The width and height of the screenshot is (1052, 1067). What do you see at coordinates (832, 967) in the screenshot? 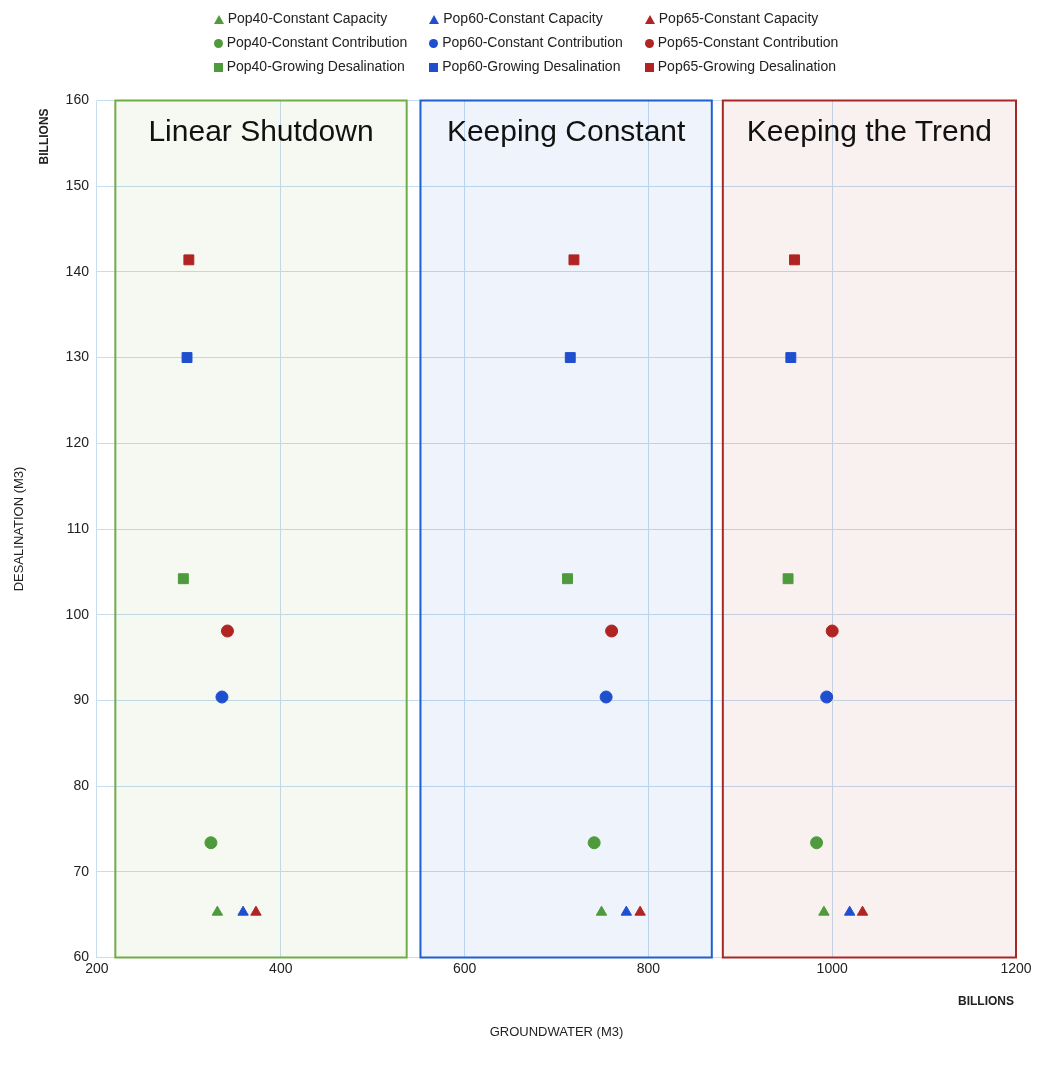
I see `x-tick-label: 1000` at bounding box center [832, 967].